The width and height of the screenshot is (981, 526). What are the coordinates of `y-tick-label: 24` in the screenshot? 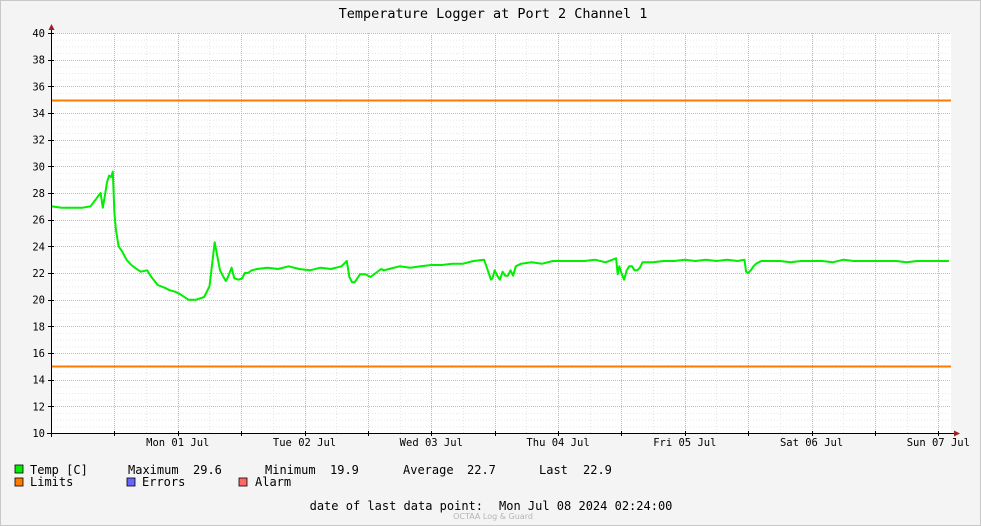 It's located at (38, 247).